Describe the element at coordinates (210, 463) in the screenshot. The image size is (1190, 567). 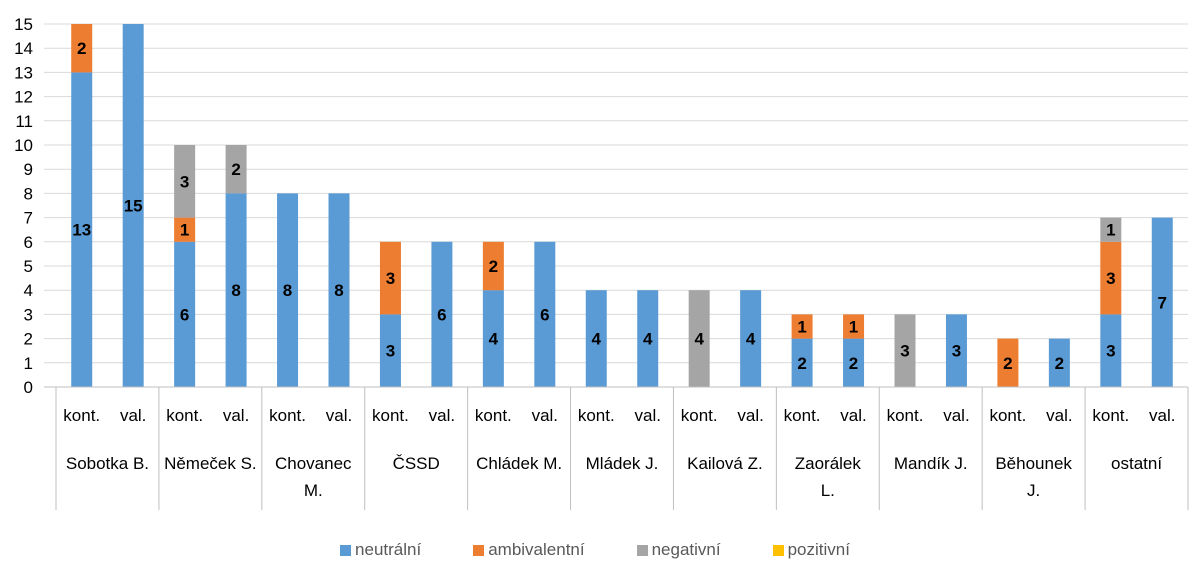
I see `x-group-label: Němeček S.` at that location.